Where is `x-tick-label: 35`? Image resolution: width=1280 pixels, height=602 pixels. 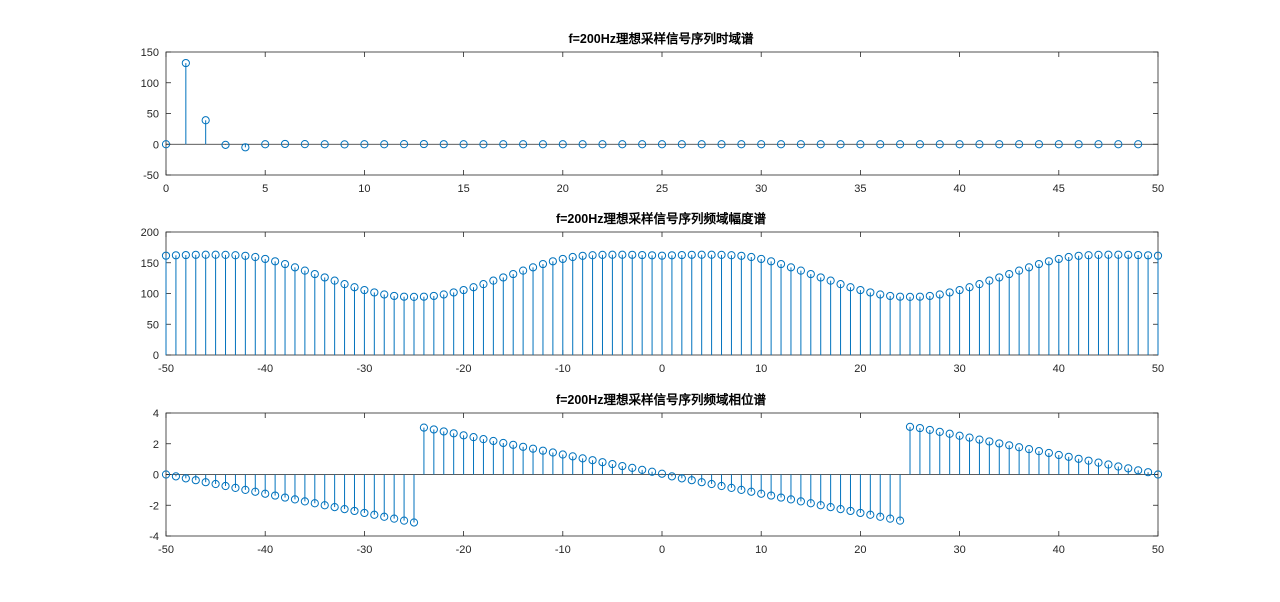 x-tick-label: 35 is located at coordinates (860, 189).